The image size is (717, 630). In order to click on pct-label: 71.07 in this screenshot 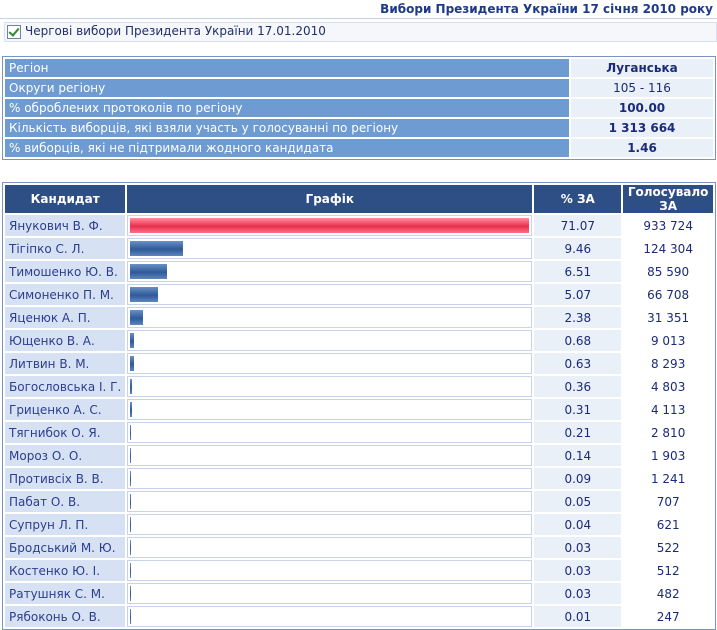, I will do `click(578, 225)`.